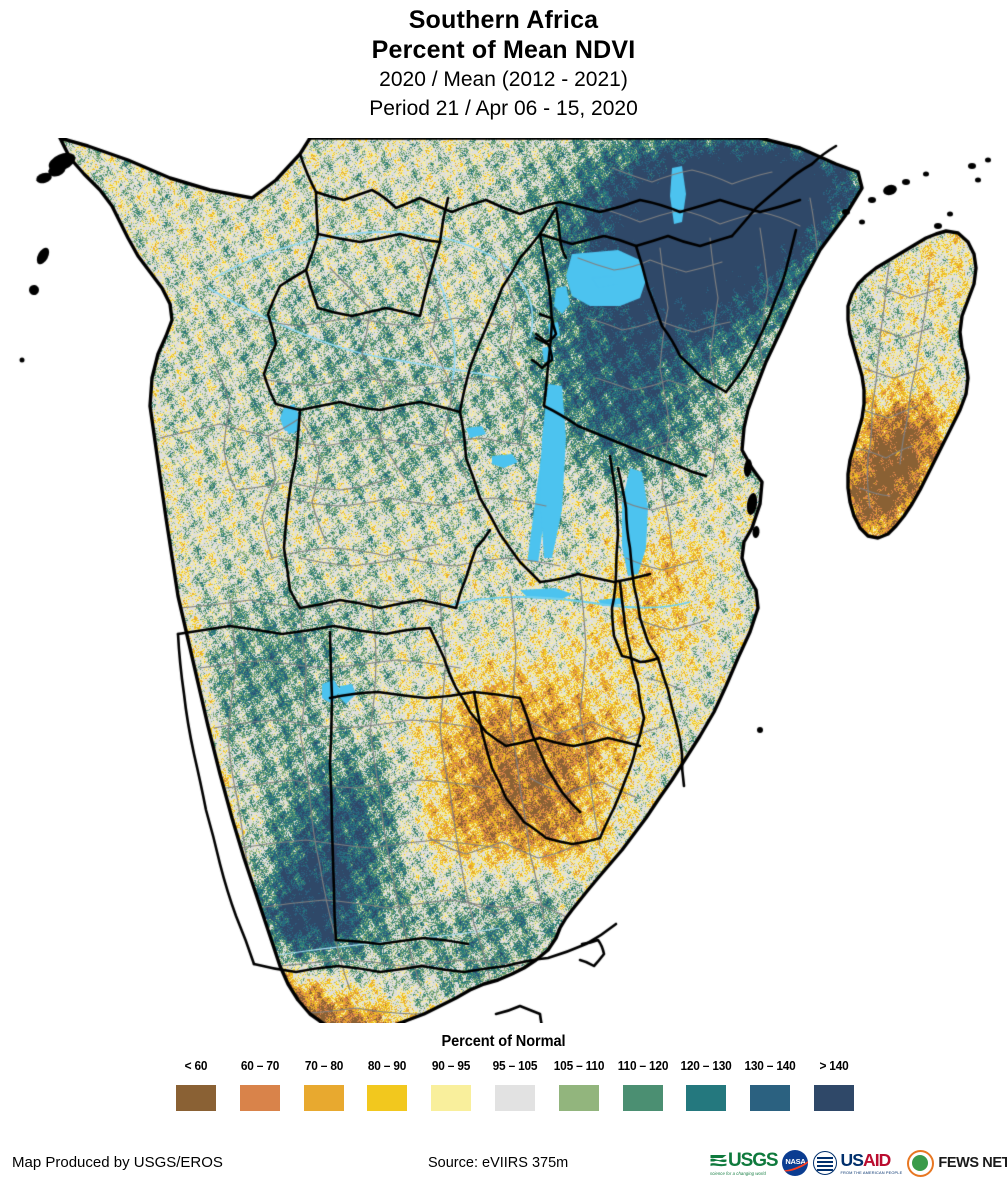 This screenshot has height=1195, width=1007. What do you see at coordinates (503, 108) in the screenshot?
I see `map-period: Period 21 / Apr 06 - 15, 2020` at bounding box center [503, 108].